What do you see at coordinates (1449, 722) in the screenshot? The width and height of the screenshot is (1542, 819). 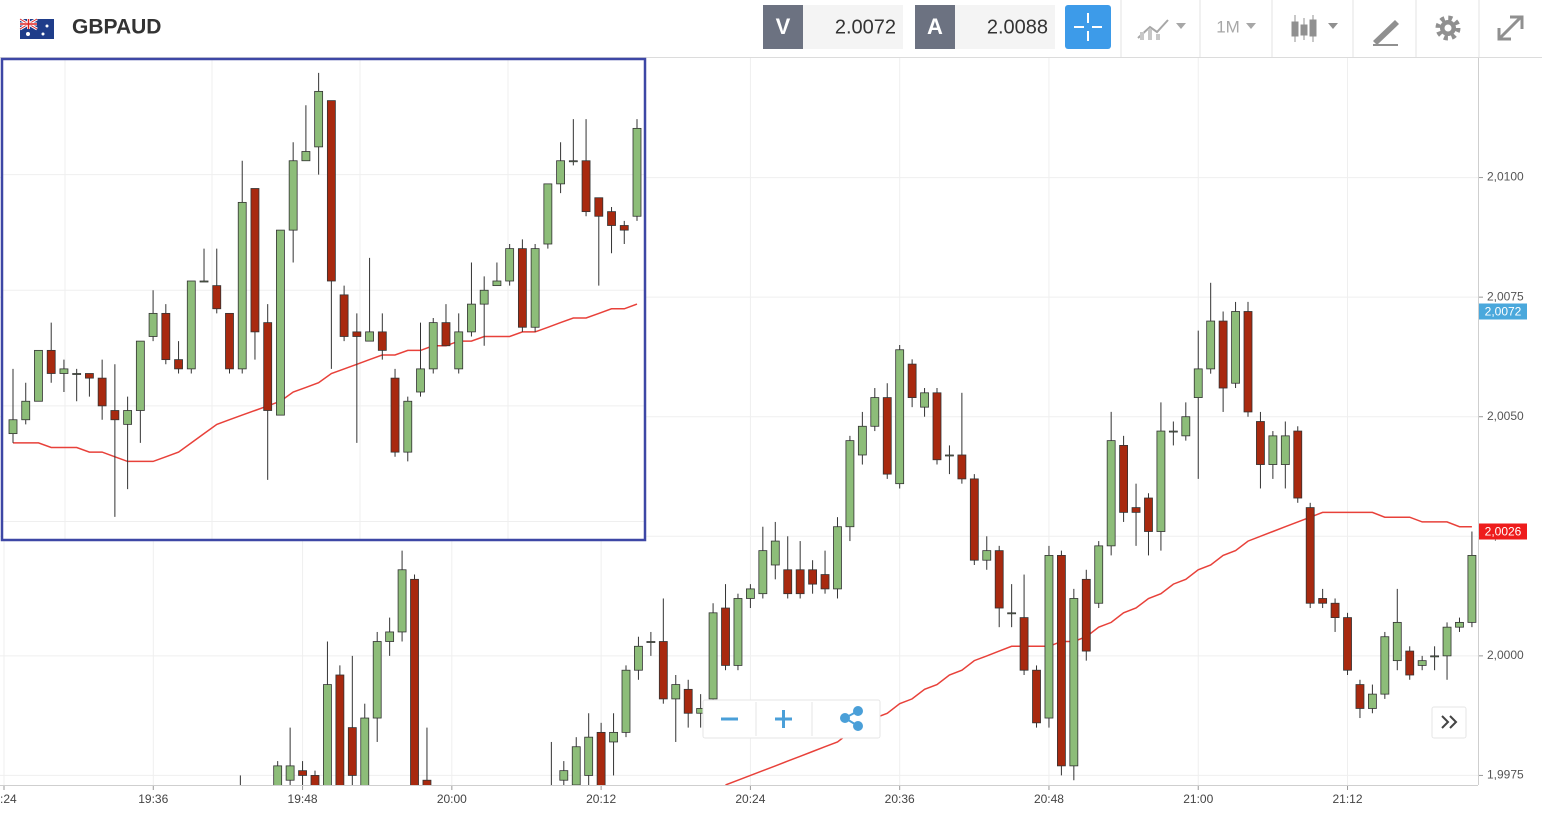 I see `scroll-end-button` at bounding box center [1449, 722].